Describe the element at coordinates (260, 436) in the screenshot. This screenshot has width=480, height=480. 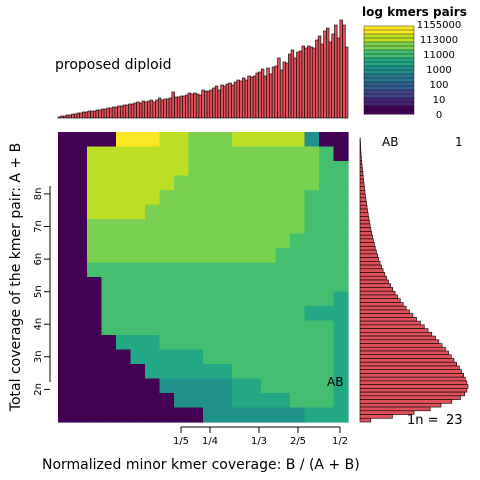
I see `x-axis: 1/5 1/4 1/3 2/5 1/2` at that location.